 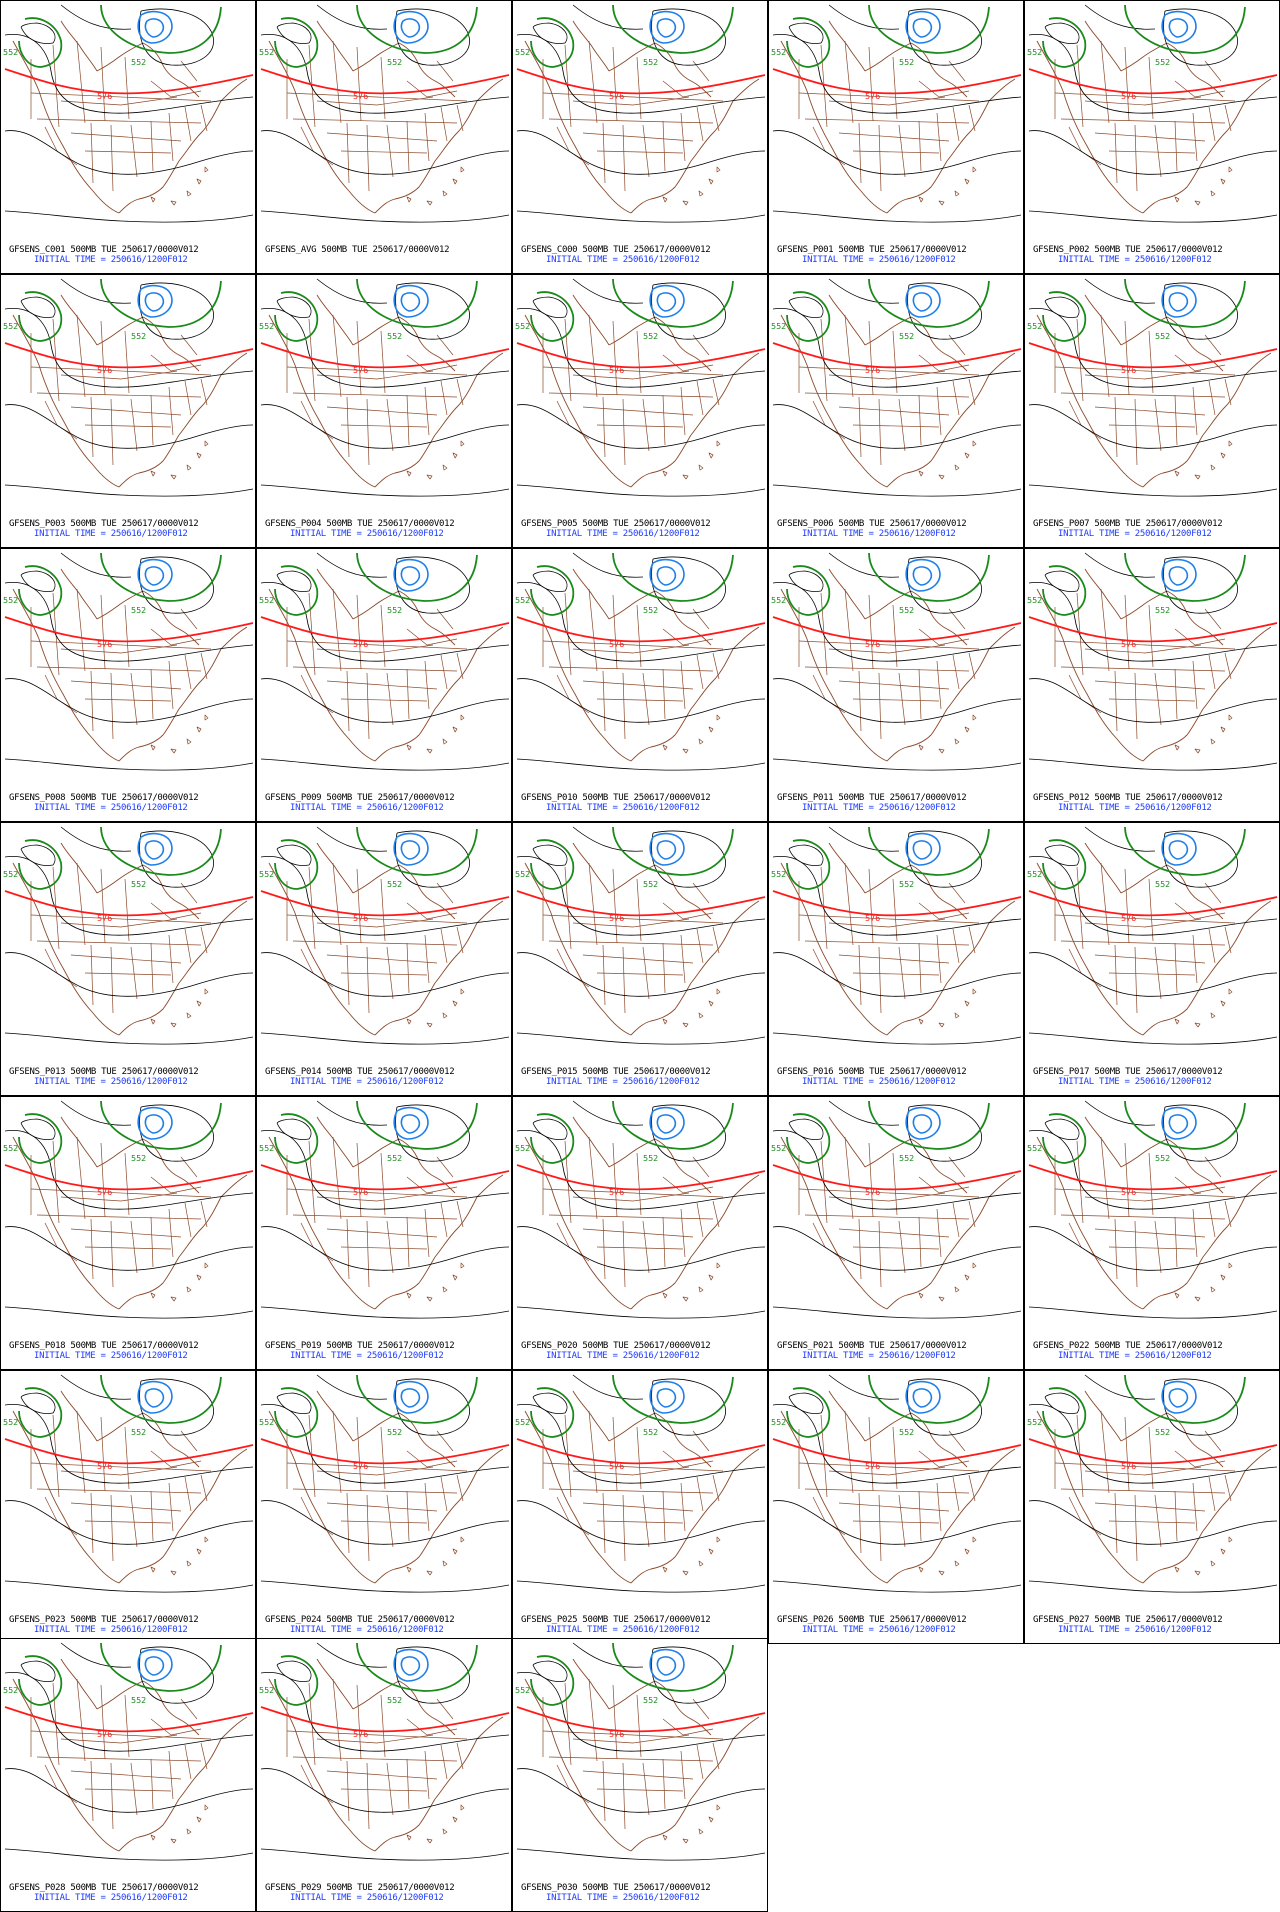 I want to click on panel-title: GFSENS_P030 500MB TUE 250617/0000V012, so click(x=616, y=1888).